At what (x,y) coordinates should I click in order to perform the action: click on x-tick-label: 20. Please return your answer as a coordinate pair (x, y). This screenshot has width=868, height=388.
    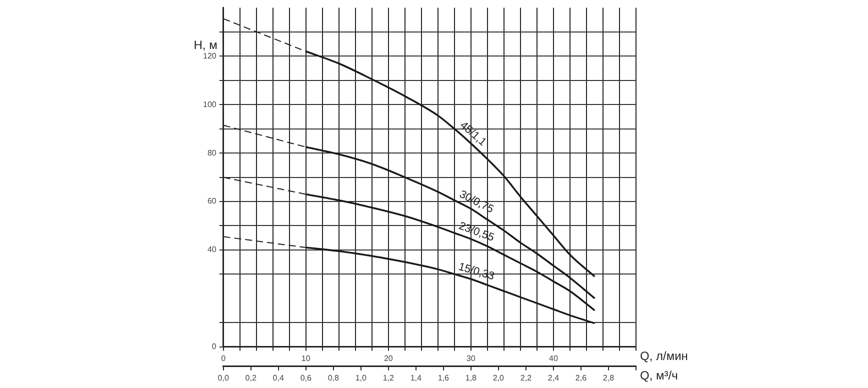
    Looking at the image, I should click on (389, 358).